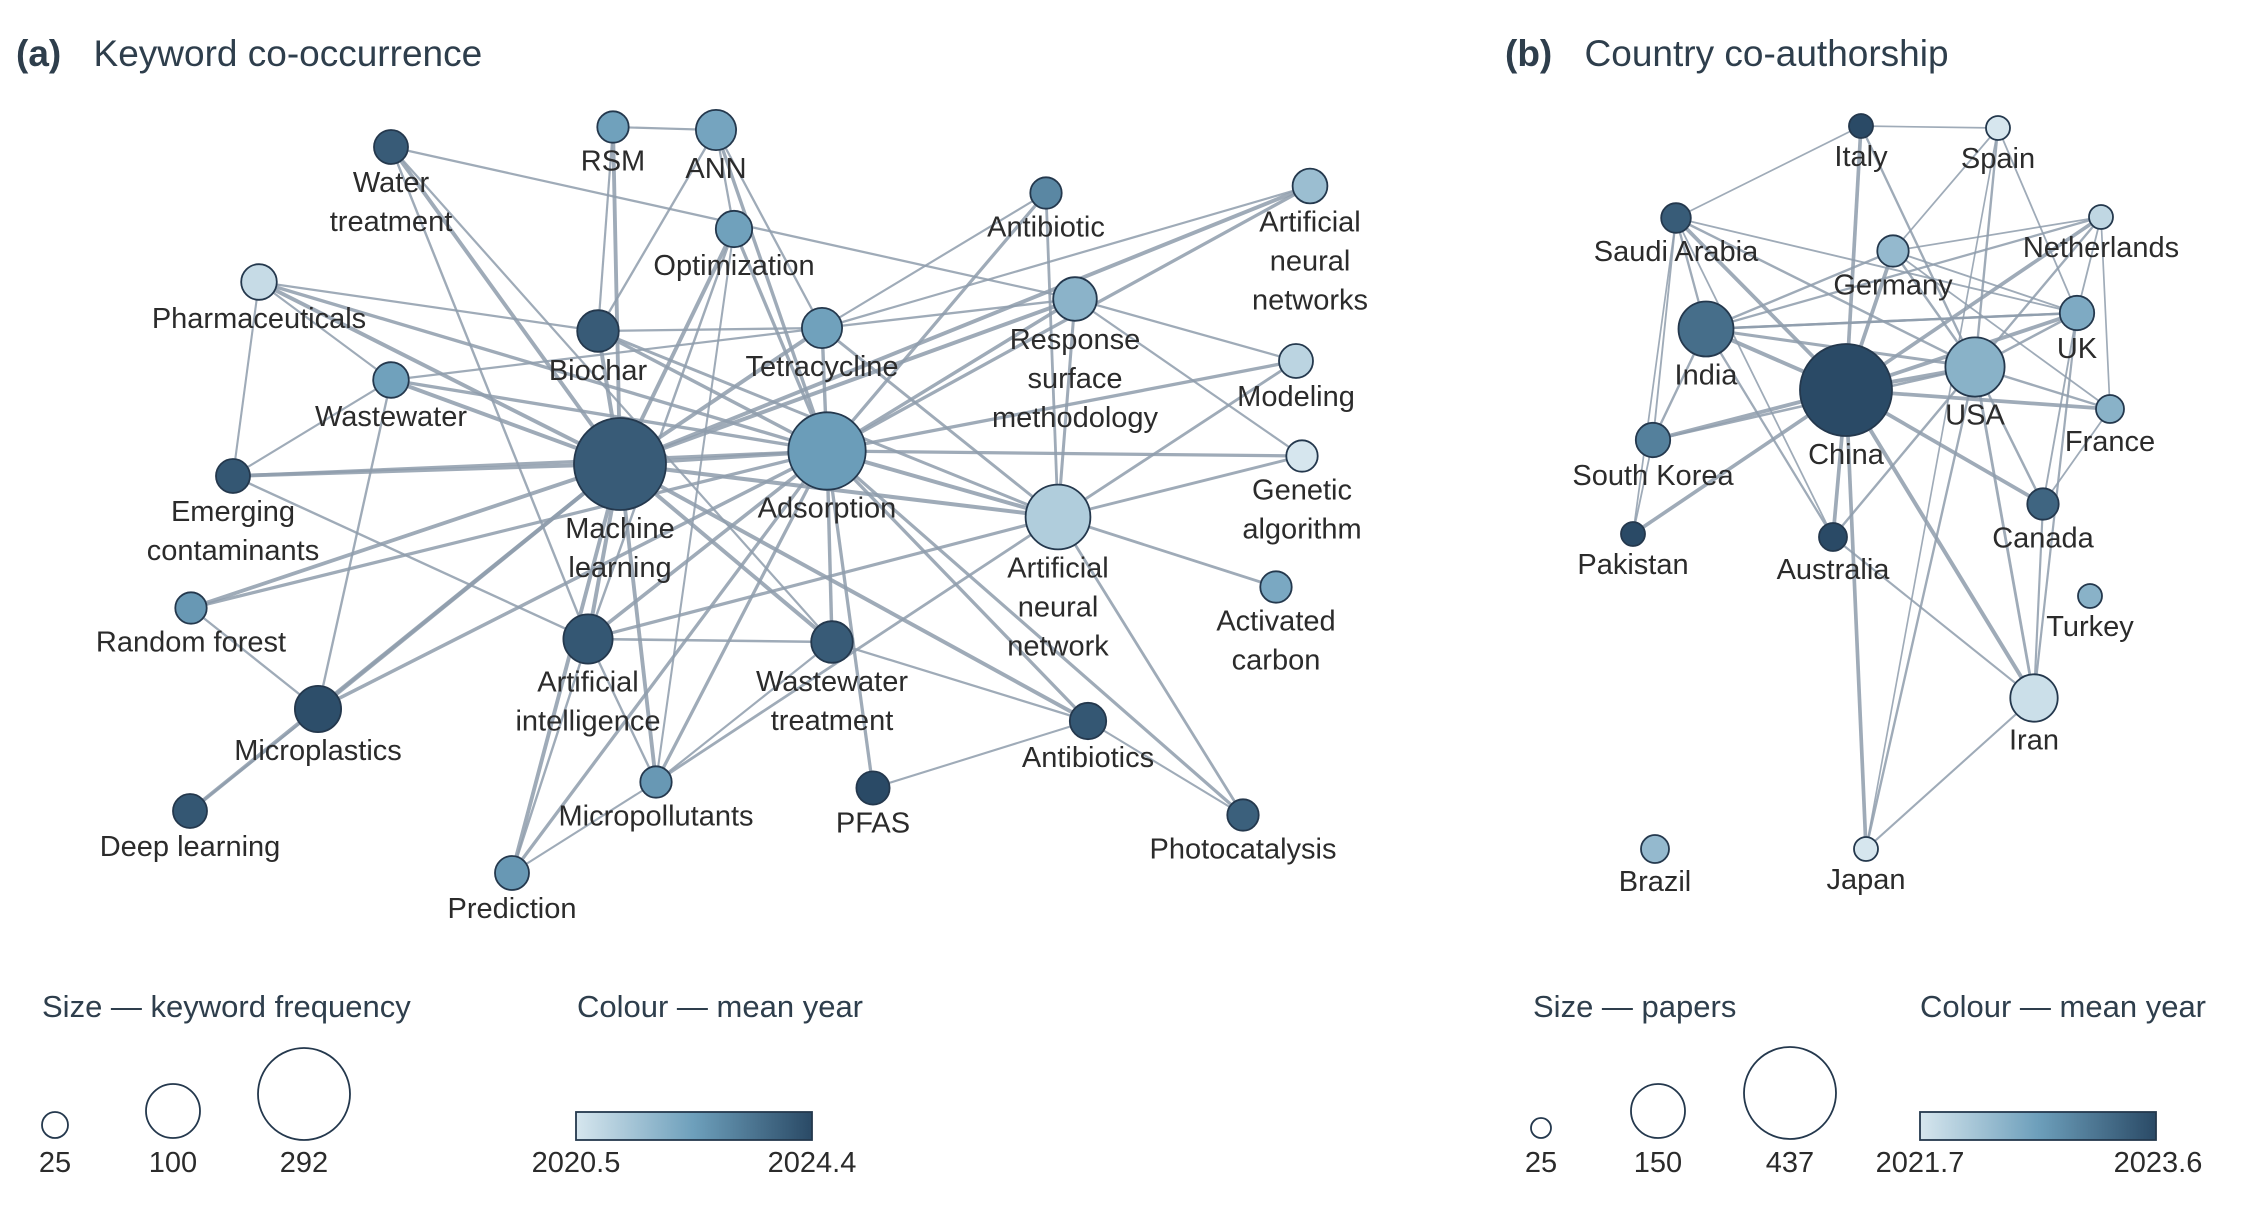 This screenshot has height=1225, width=2244. I want to click on edge-water_treatment-wastewater_treatment, so click(611, 394).